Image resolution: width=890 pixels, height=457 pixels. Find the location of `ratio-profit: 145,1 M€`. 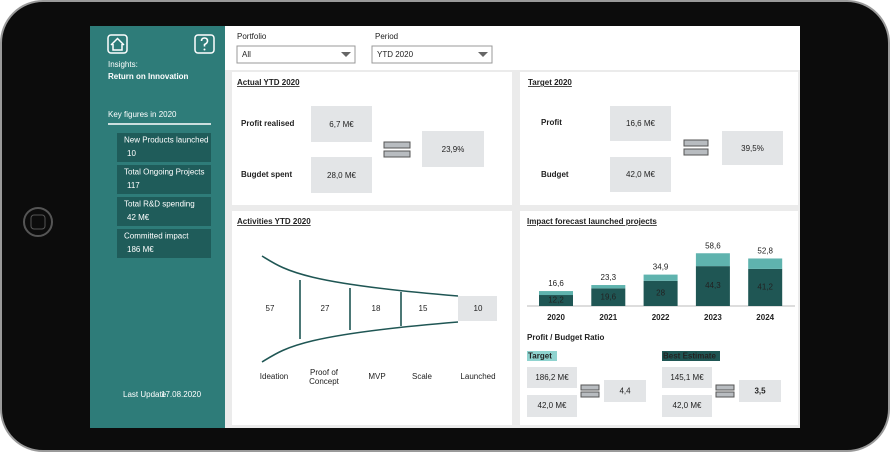

ratio-profit: 145,1 M€ is located at coordinates (687, 377).